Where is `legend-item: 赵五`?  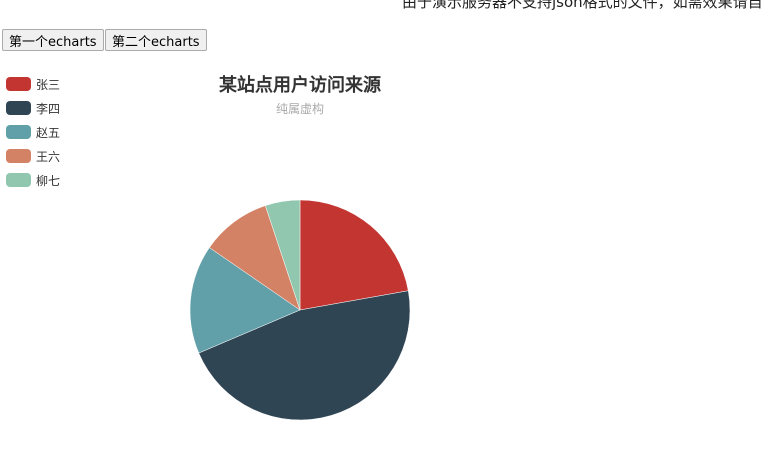
legend-item: 赵五 is located at coordinates (33, 132).